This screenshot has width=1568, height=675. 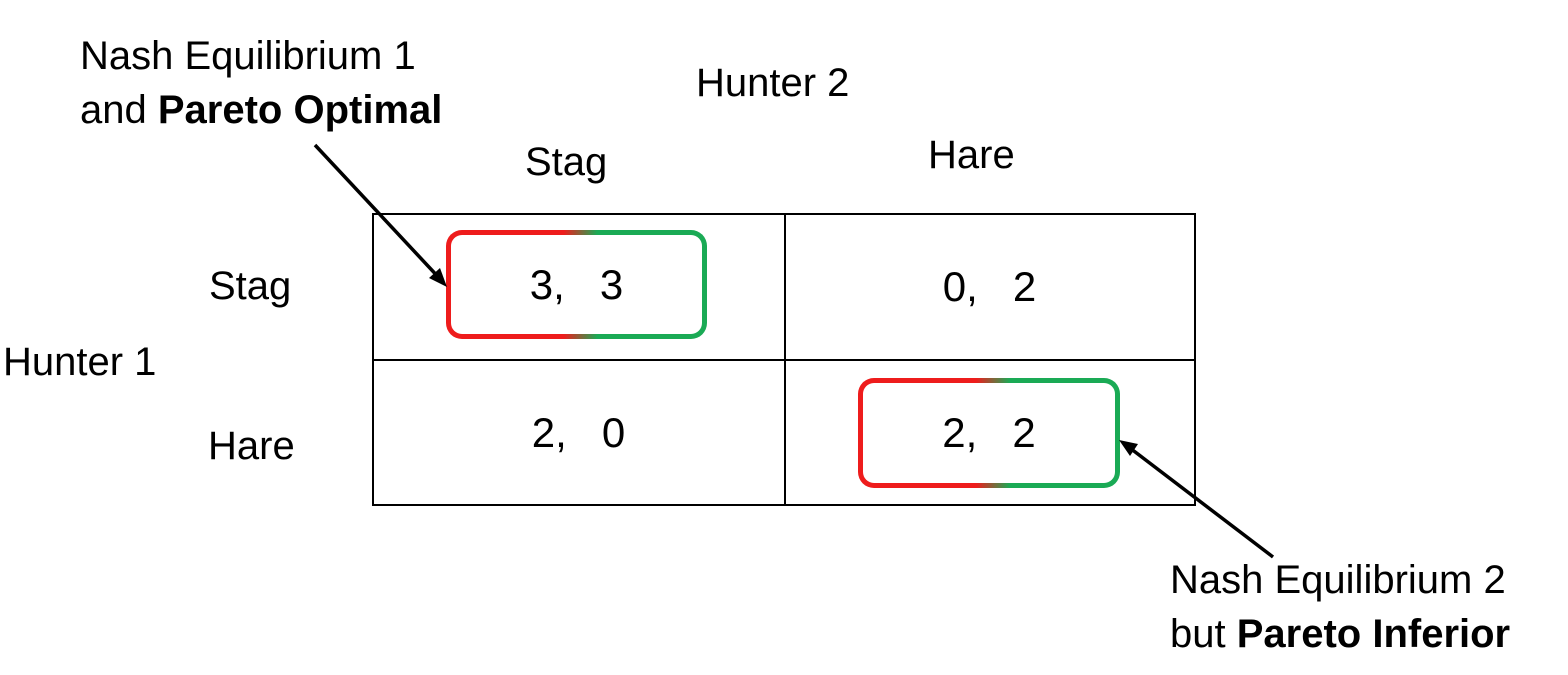 I want to click on annotation-equilibrium-2: Nash Equilibrium 2 but Pareto Inferior, so click(x=1340, y=607).